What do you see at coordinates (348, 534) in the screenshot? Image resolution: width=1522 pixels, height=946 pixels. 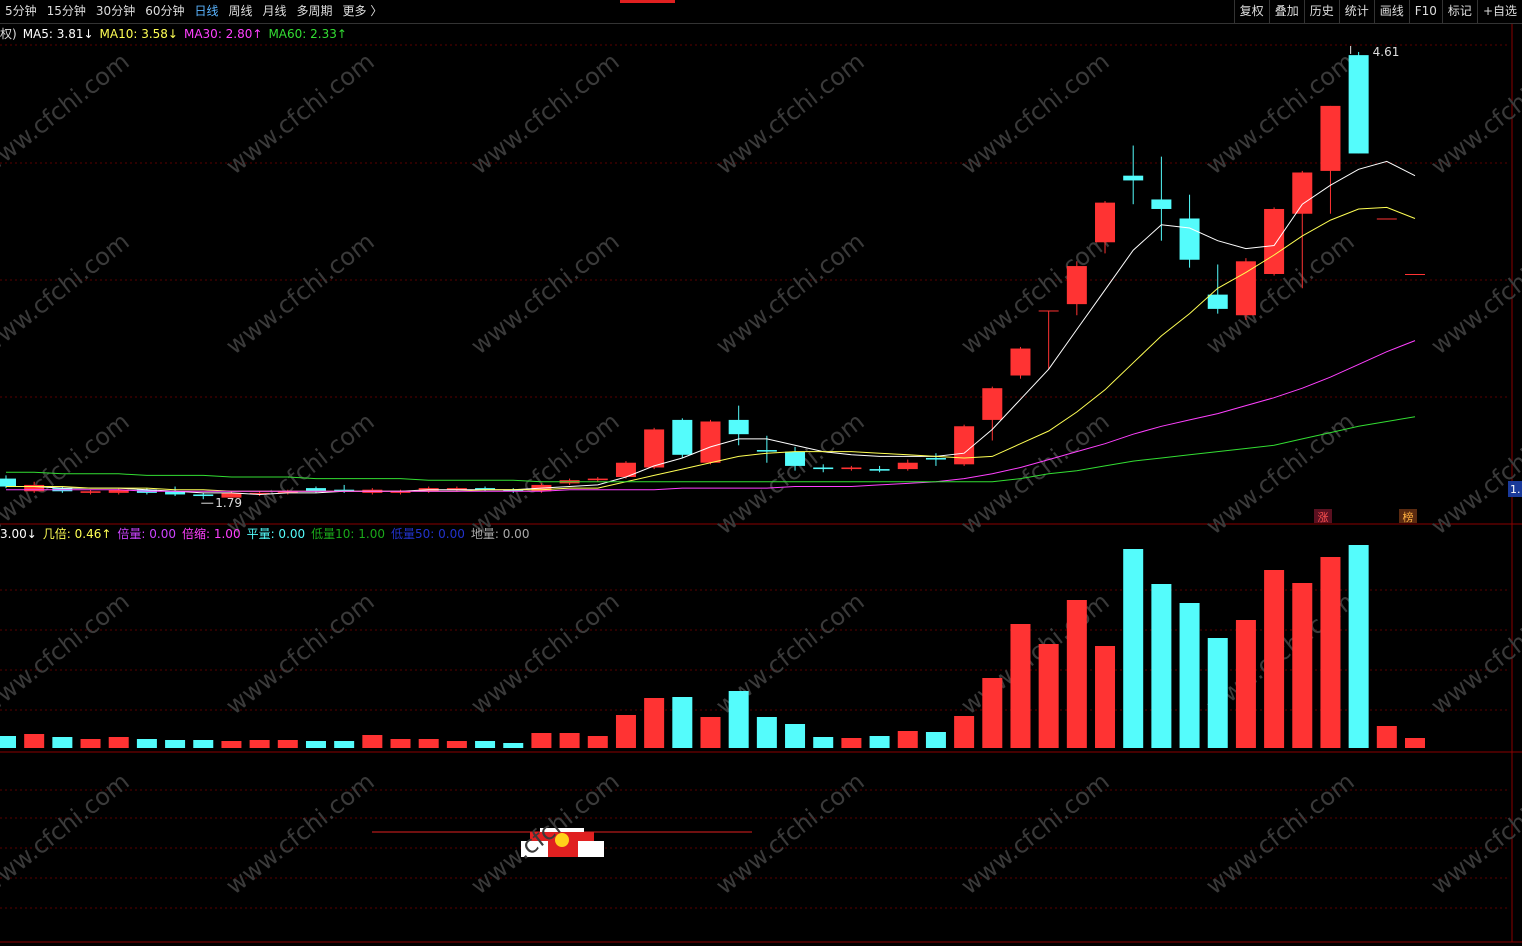 I see `volume-legend-item: 低量10: 1.00` at bounding box center [348, 534].